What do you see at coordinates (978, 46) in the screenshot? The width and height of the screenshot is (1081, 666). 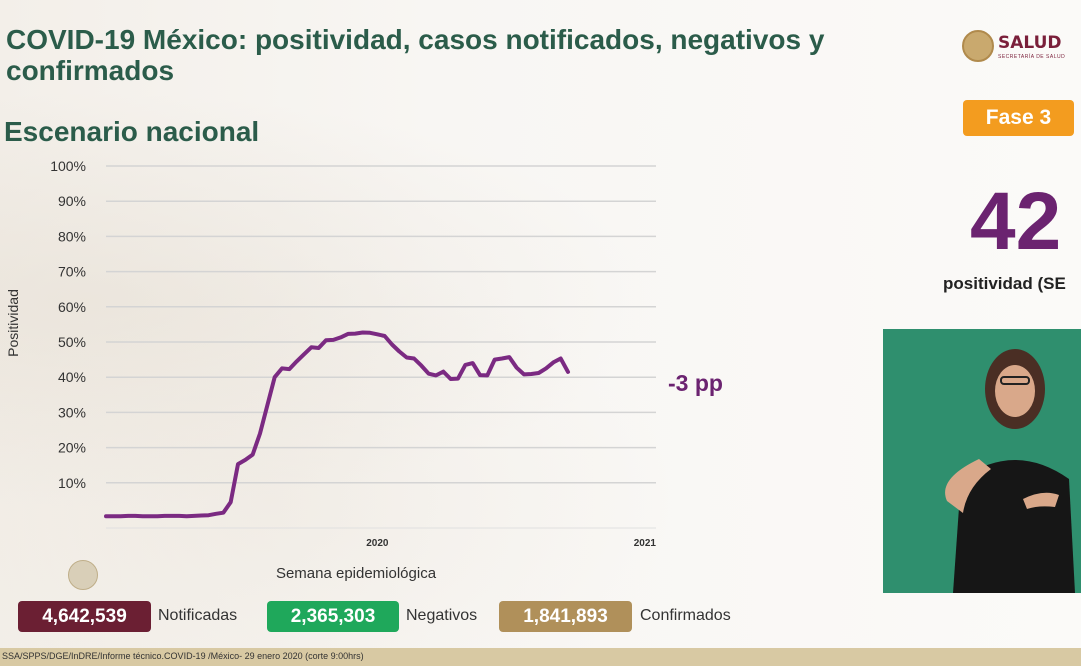 I see `seal-icon` at bounding box center [978, 46].